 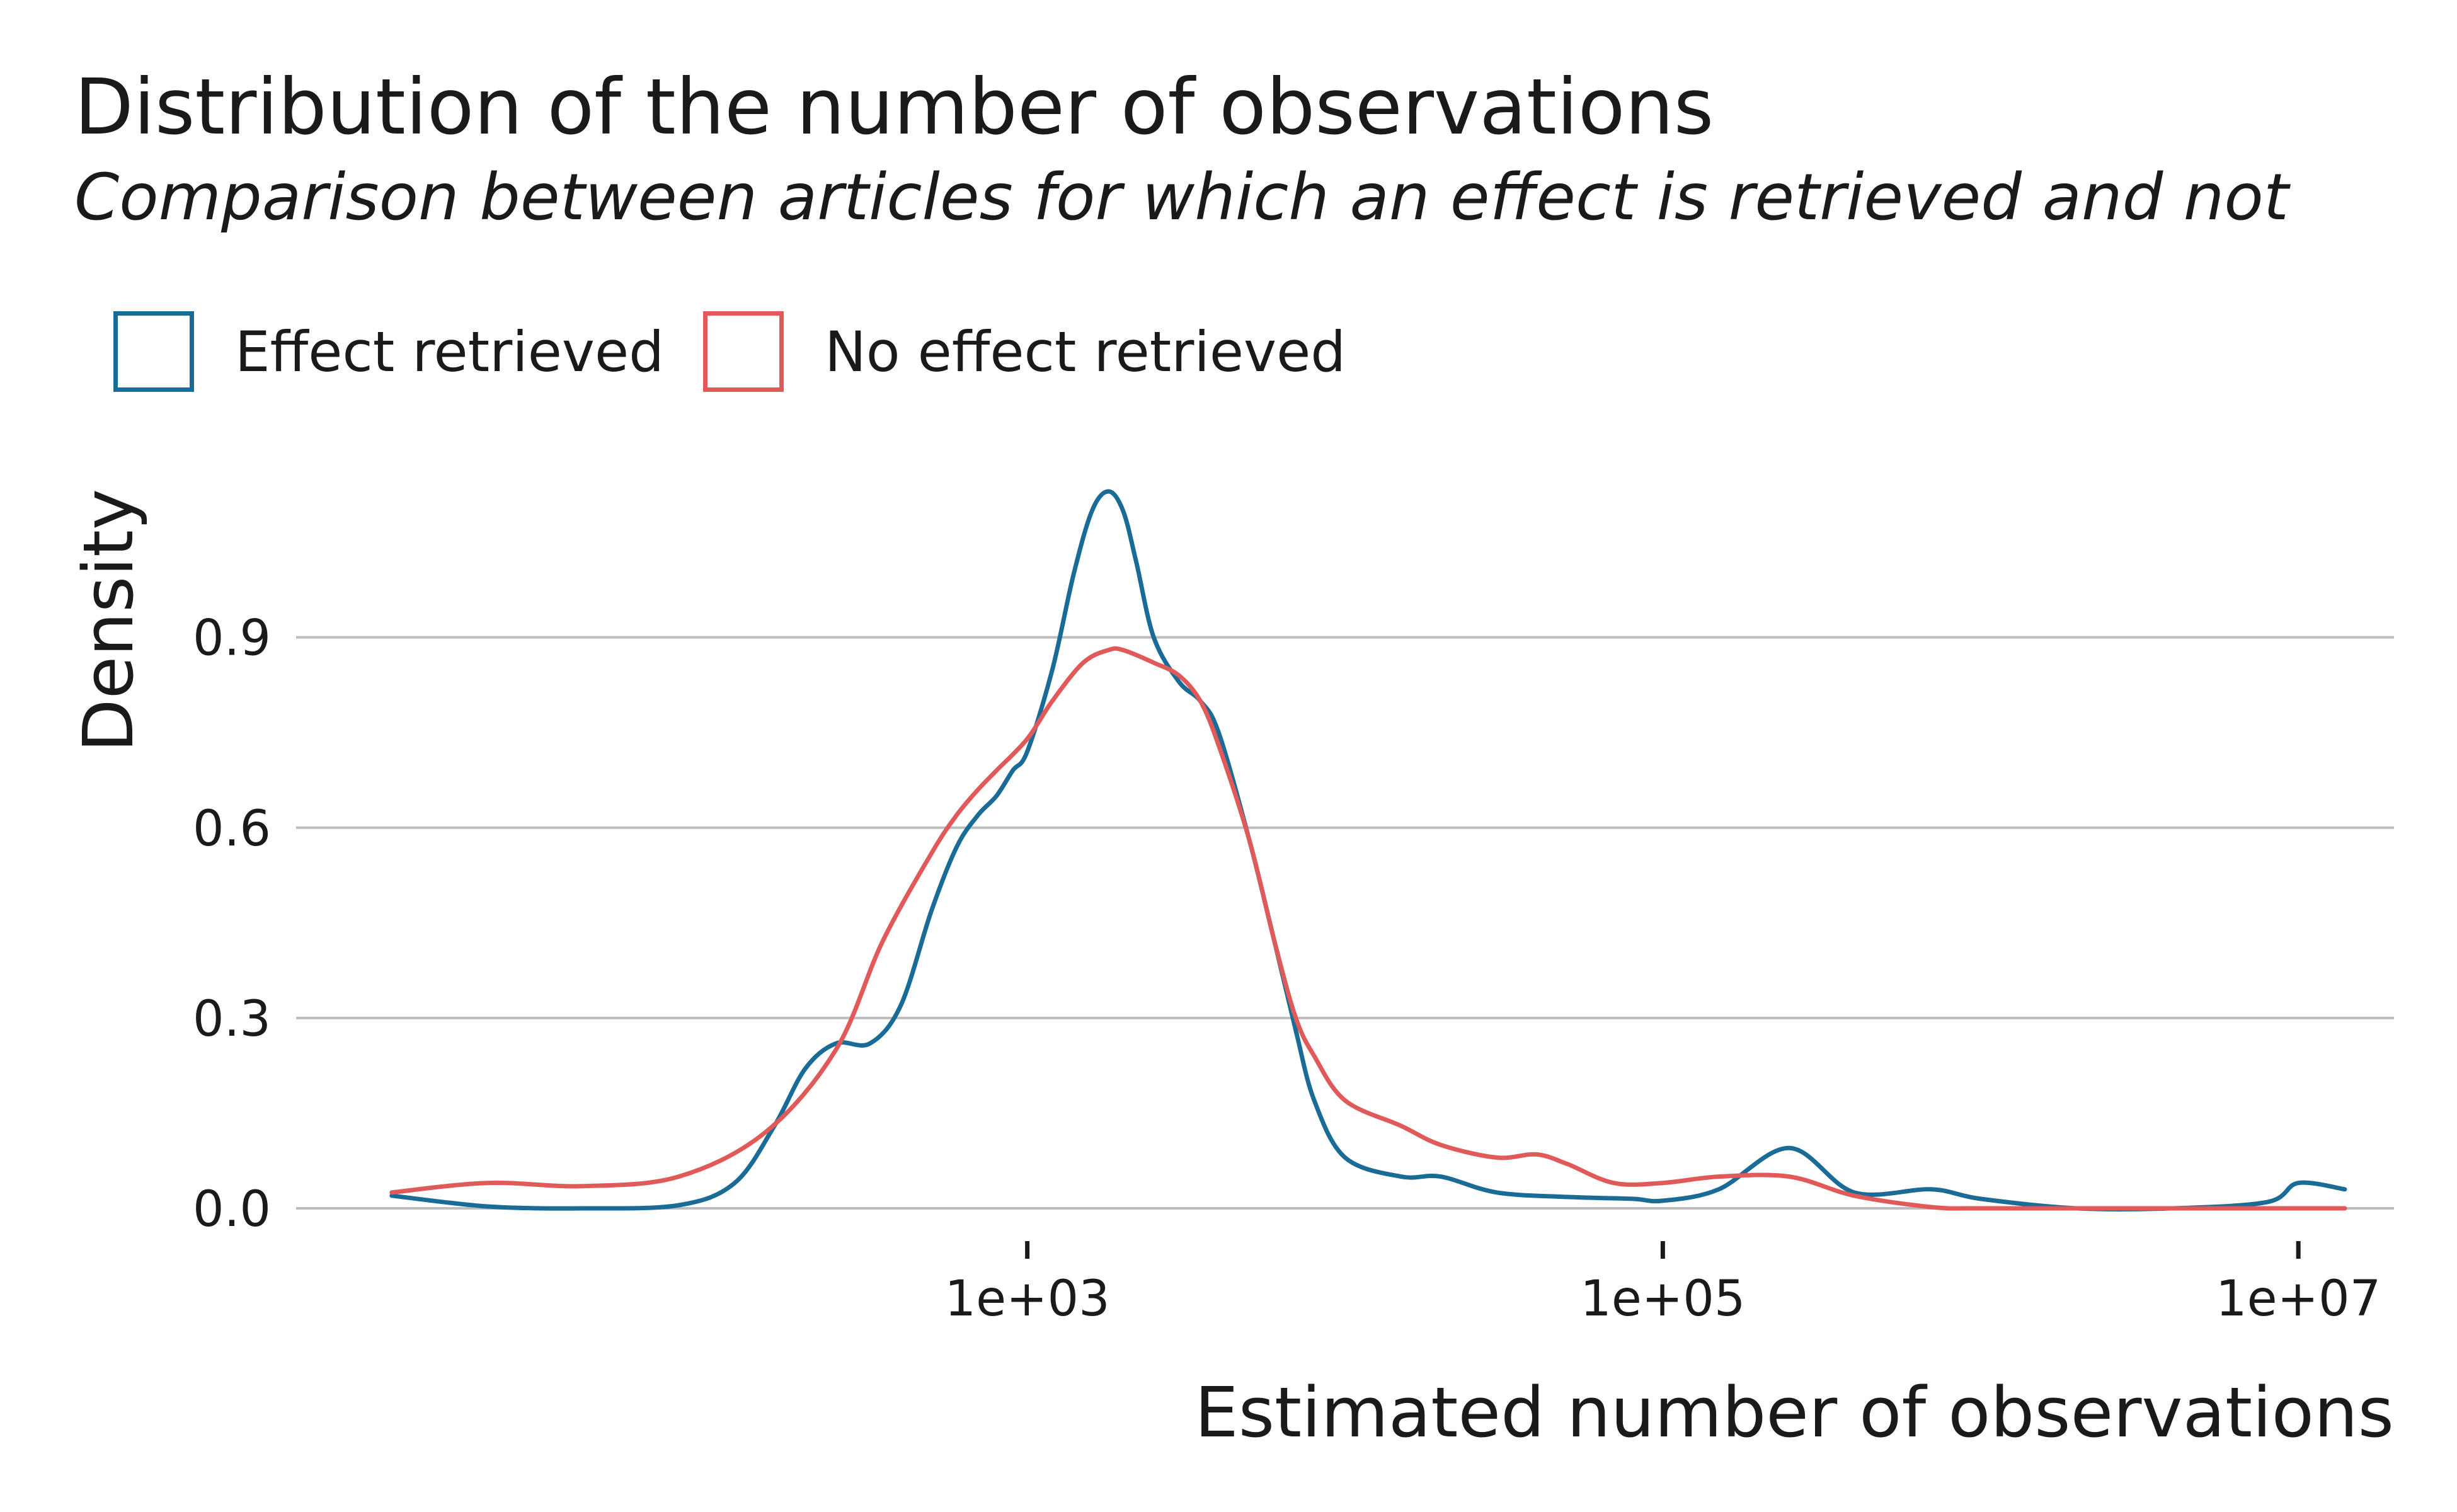 I want to click on legend-item-no-effect-retrieved: No effect retrieved, so click(x=1024, y=351).